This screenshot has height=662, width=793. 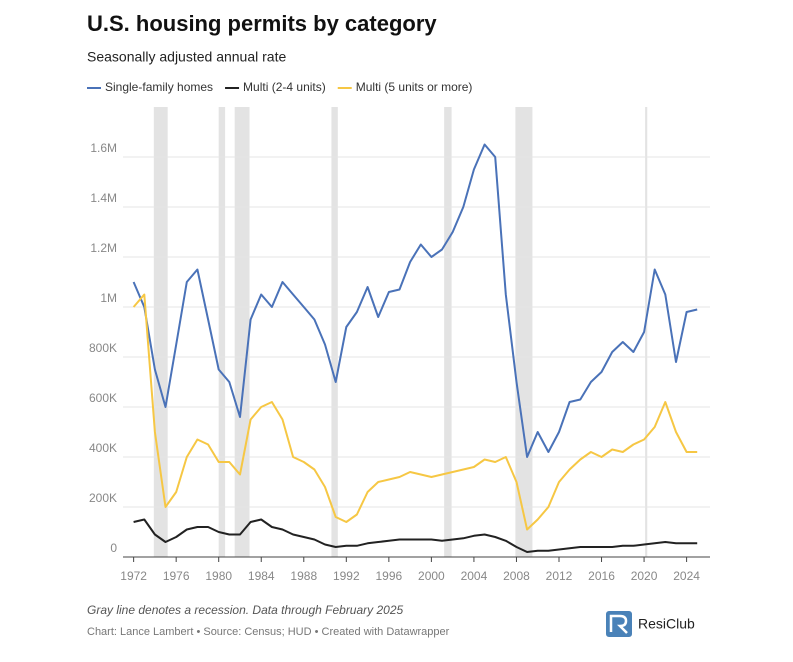 What do you see at coordinates (686, 576) in the screenshot?
I see `x-tick-label: 2024` at bounding box center [686, 576].